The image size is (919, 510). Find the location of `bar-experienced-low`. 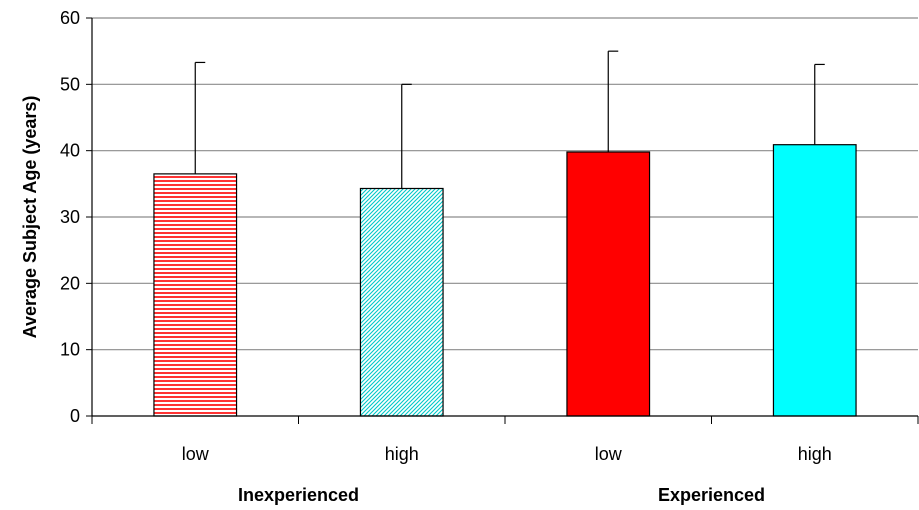

bar-experienced-low is located at coordinates (608, 284).